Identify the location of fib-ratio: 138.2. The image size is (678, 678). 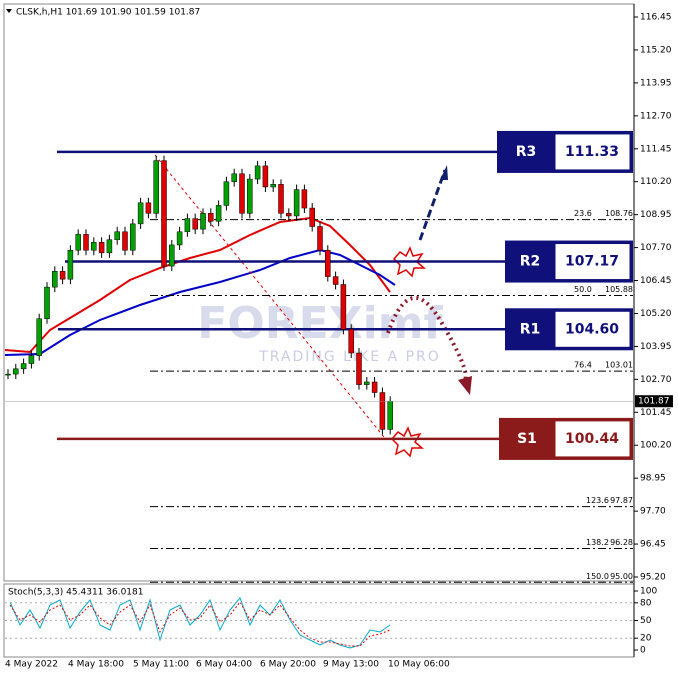
(597, 542).